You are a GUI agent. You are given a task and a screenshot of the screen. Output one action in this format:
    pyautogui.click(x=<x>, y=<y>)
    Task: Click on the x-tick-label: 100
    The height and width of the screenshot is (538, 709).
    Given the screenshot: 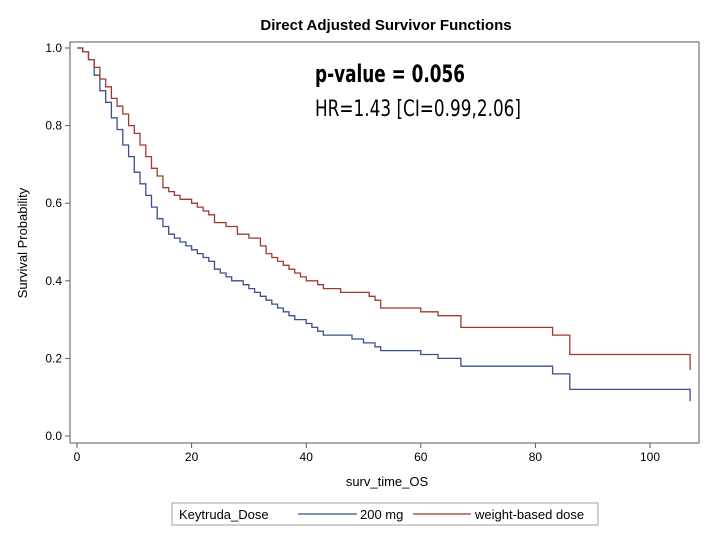 What is the action you would take?
    pyautogui.click(x=650, y=457)
    